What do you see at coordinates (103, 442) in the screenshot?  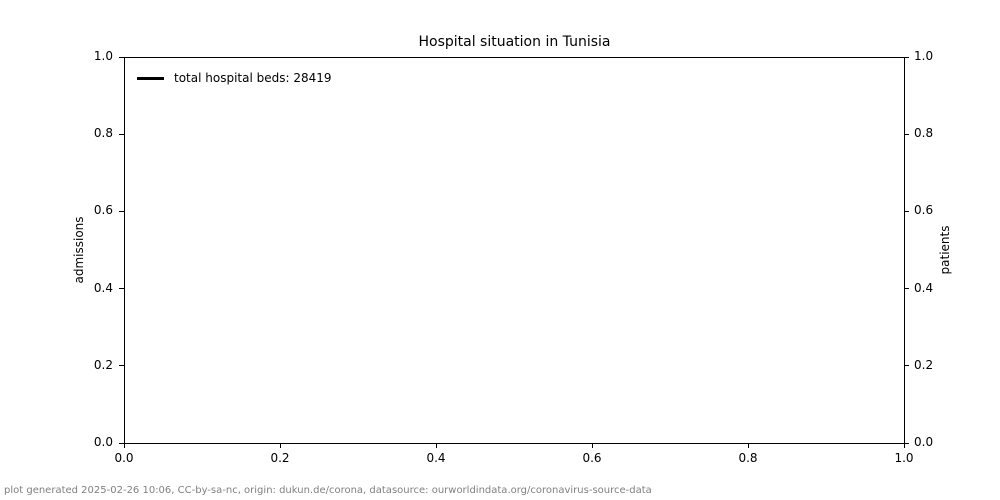 I see `y-axis-left-tick-label: 0.0` at bounding box center [103, 442].